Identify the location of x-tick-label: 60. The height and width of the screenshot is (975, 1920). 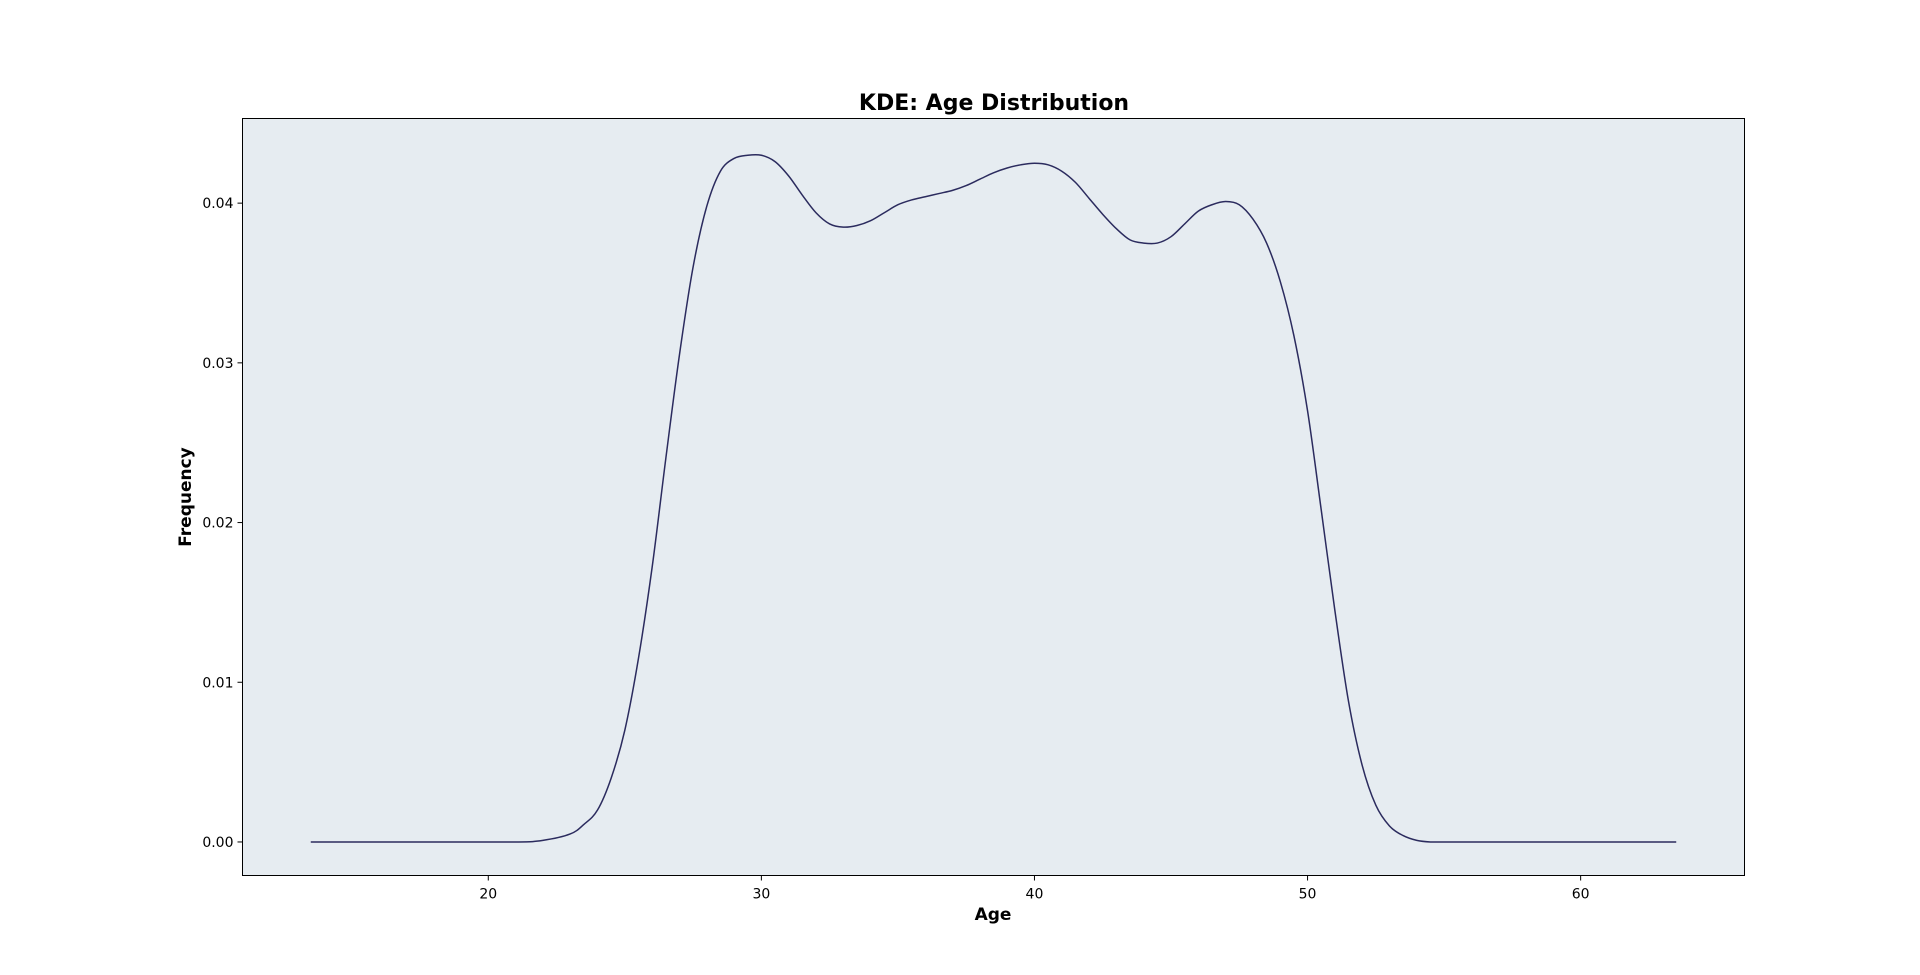
(1581, 895).